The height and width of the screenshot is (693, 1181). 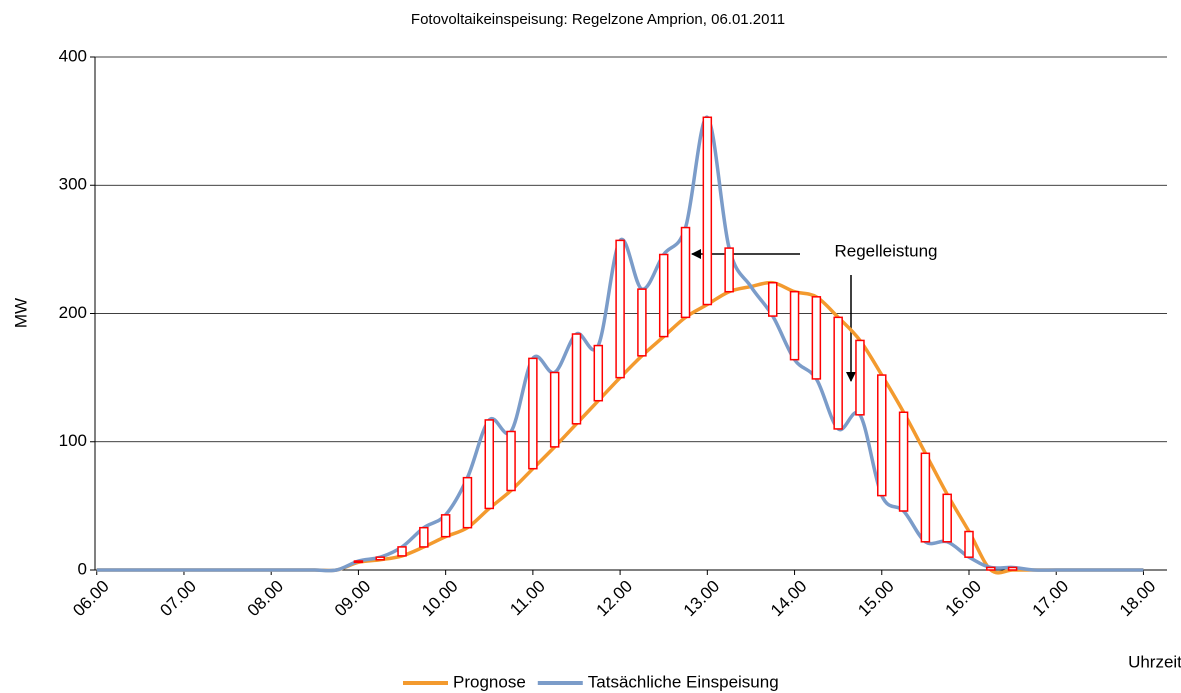 I want to click on x-tick-label: 14.00, so click(x=789, y=599).